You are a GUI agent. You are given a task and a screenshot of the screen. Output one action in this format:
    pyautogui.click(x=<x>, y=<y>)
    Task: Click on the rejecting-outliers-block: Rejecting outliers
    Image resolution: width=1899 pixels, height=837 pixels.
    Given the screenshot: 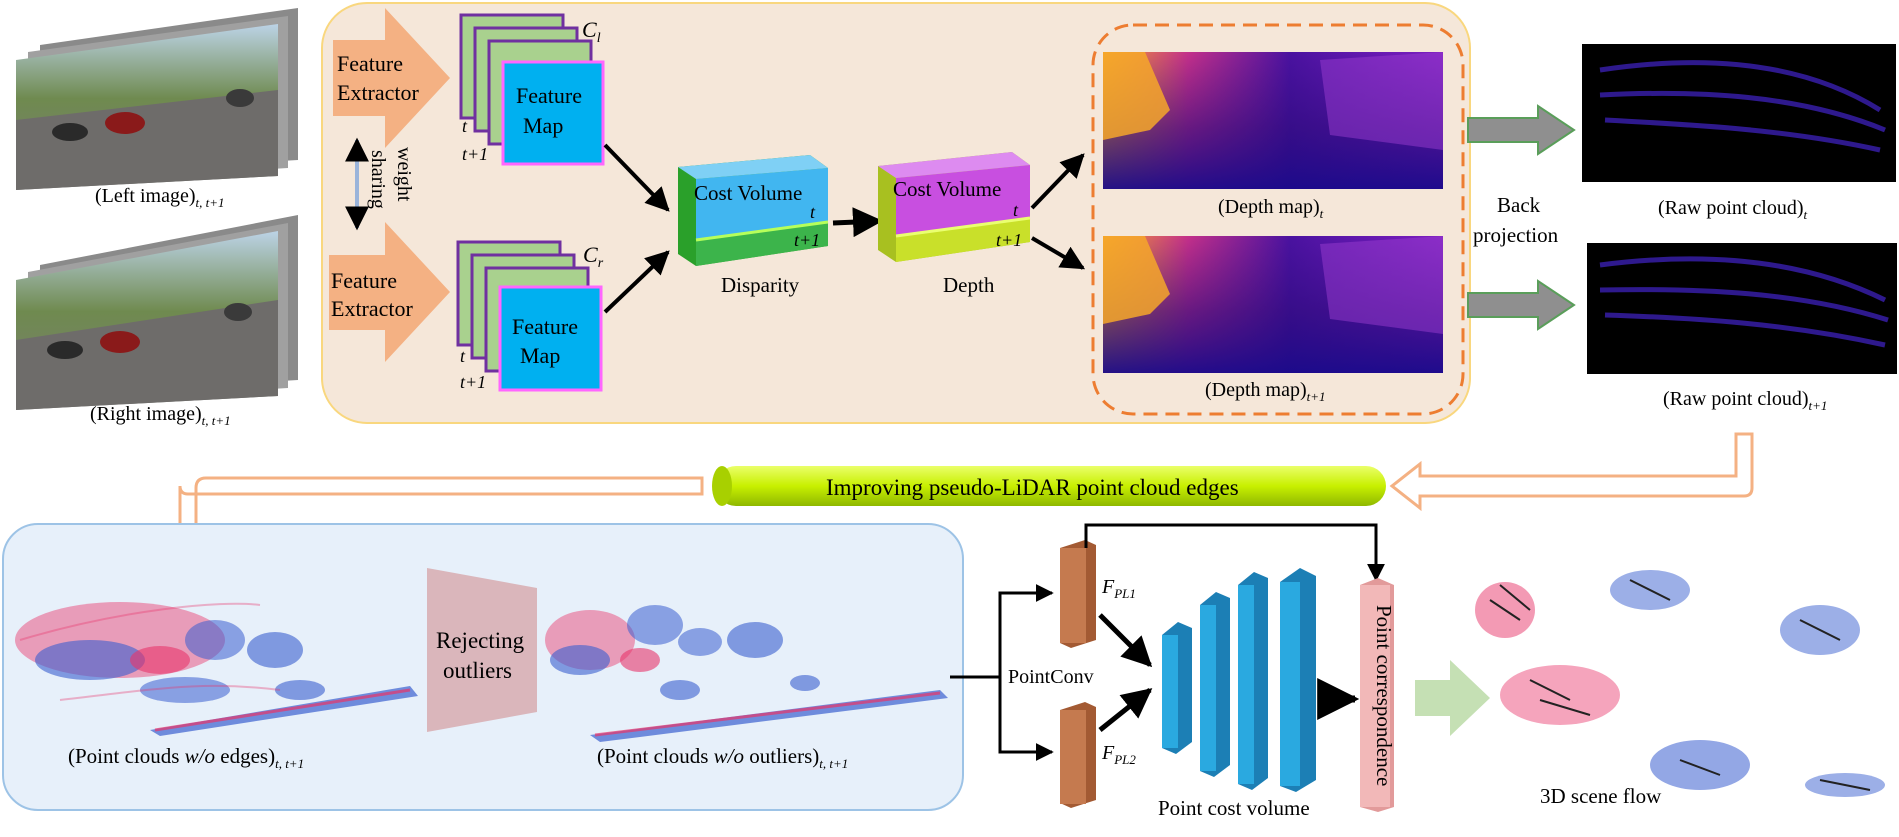 What is the action you would take?
    pyautogui.click(x=482, y=650)
    